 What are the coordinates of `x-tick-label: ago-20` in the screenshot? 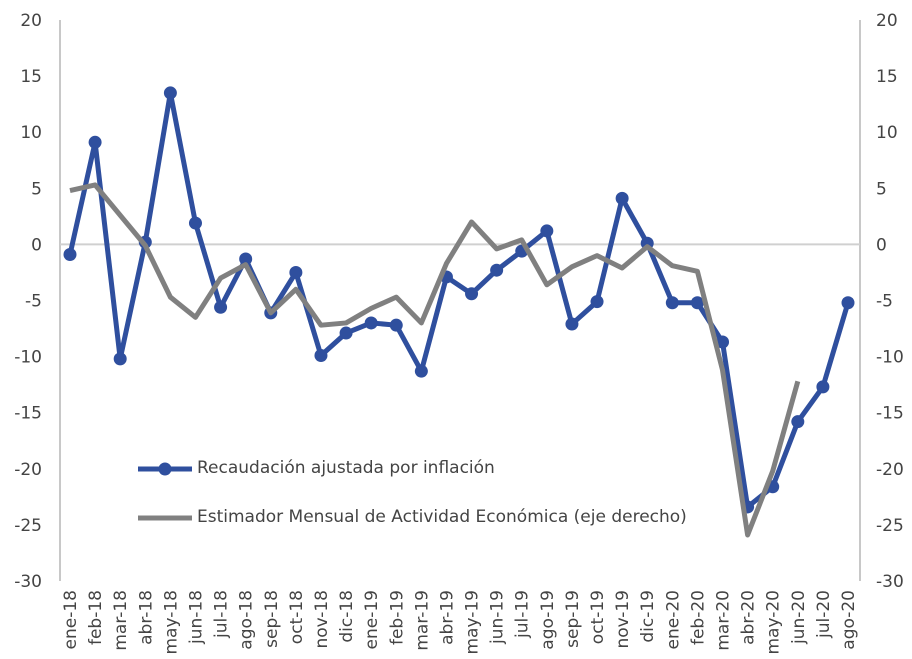 It's located at (849, 620).